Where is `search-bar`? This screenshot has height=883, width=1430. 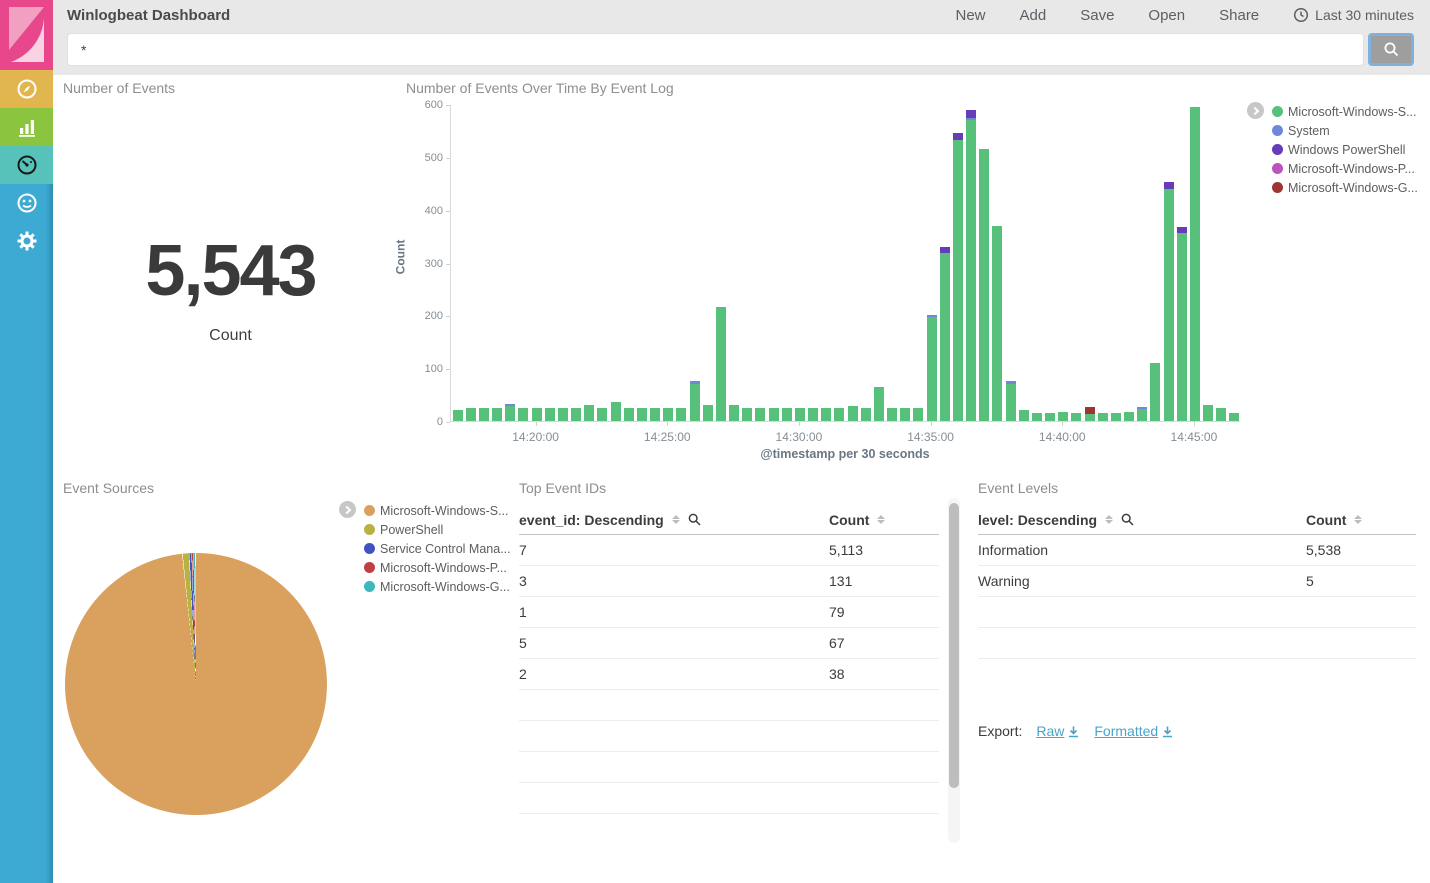 search-bar is located at coordinates (741, 52).